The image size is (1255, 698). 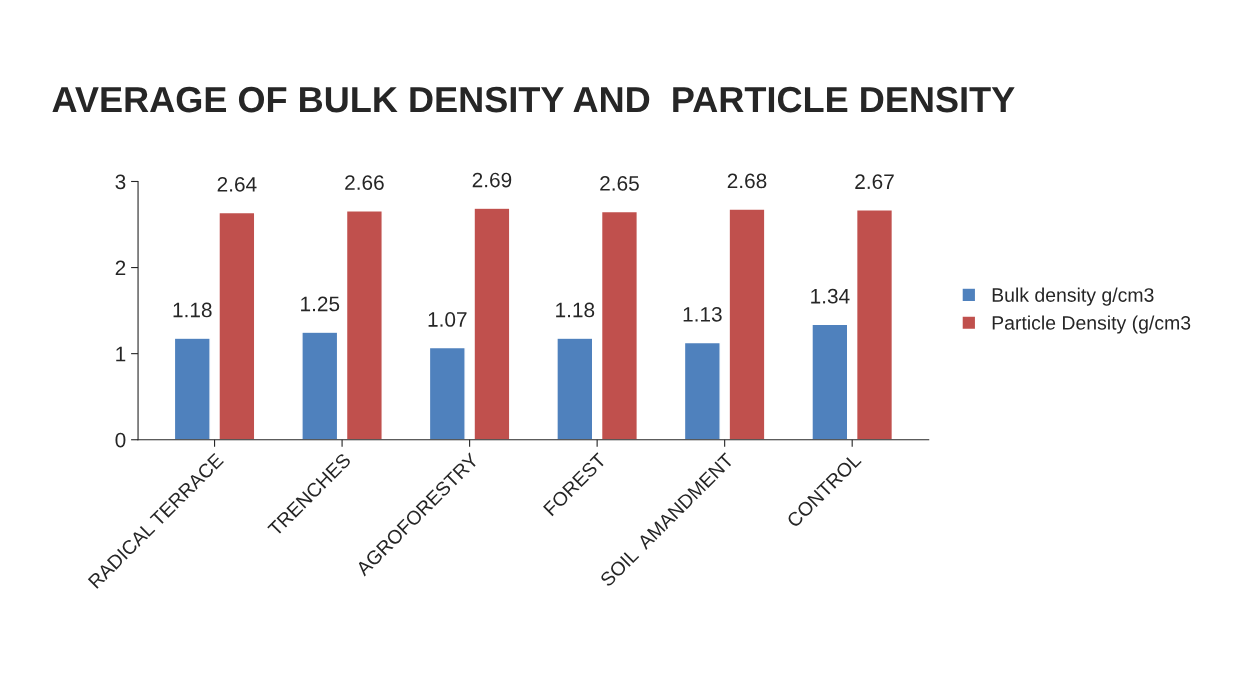 I want to click on y-tick-label: 3, so click(x=120, y=182).